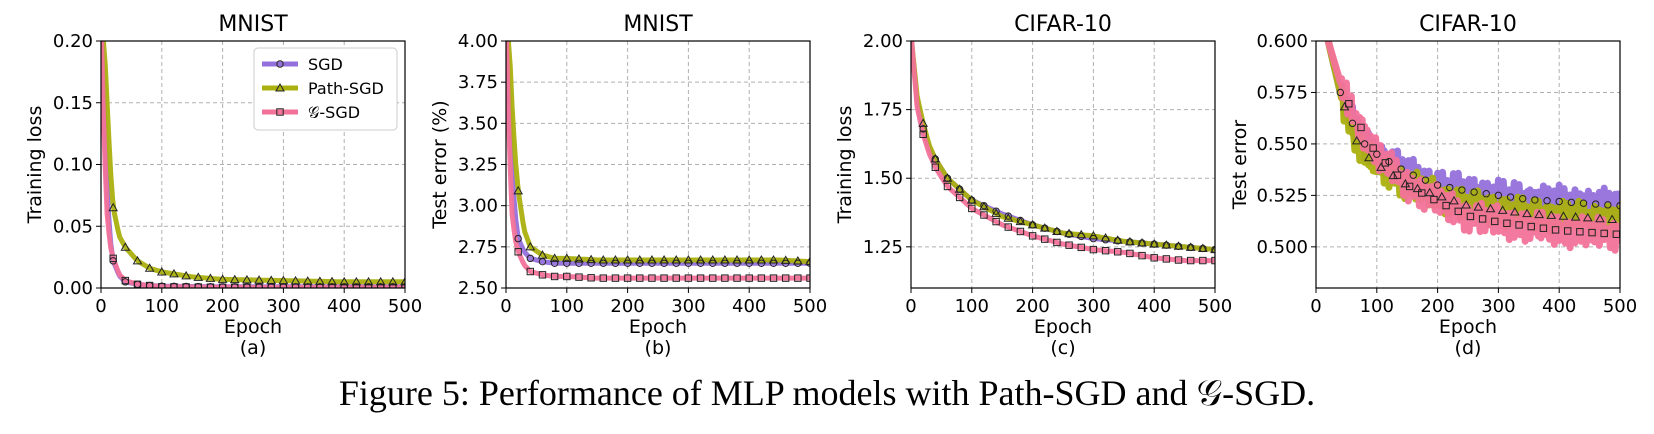  I want to click on y-tick-label: 0.10, so click(73, 165).